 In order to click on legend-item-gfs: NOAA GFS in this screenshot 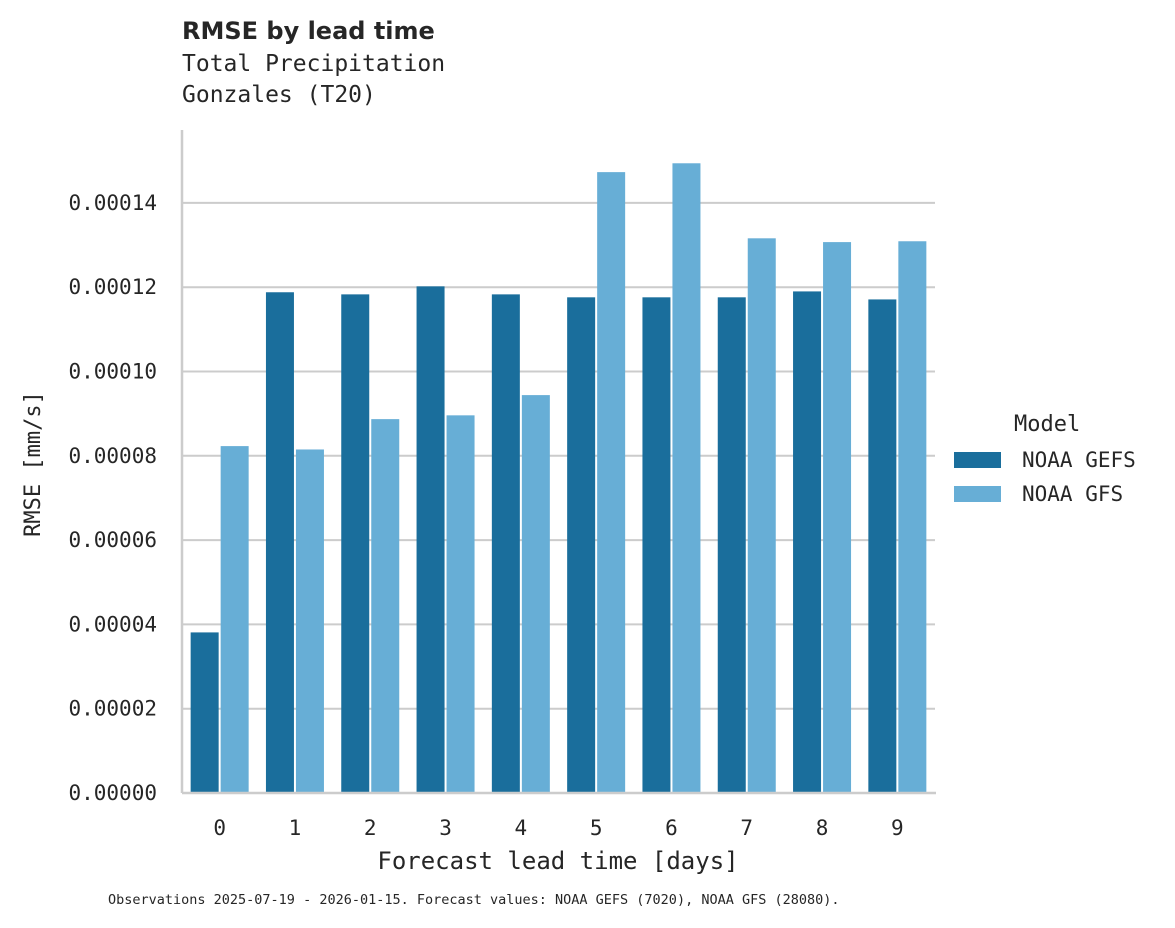, I will do `click(1045, 494)`.